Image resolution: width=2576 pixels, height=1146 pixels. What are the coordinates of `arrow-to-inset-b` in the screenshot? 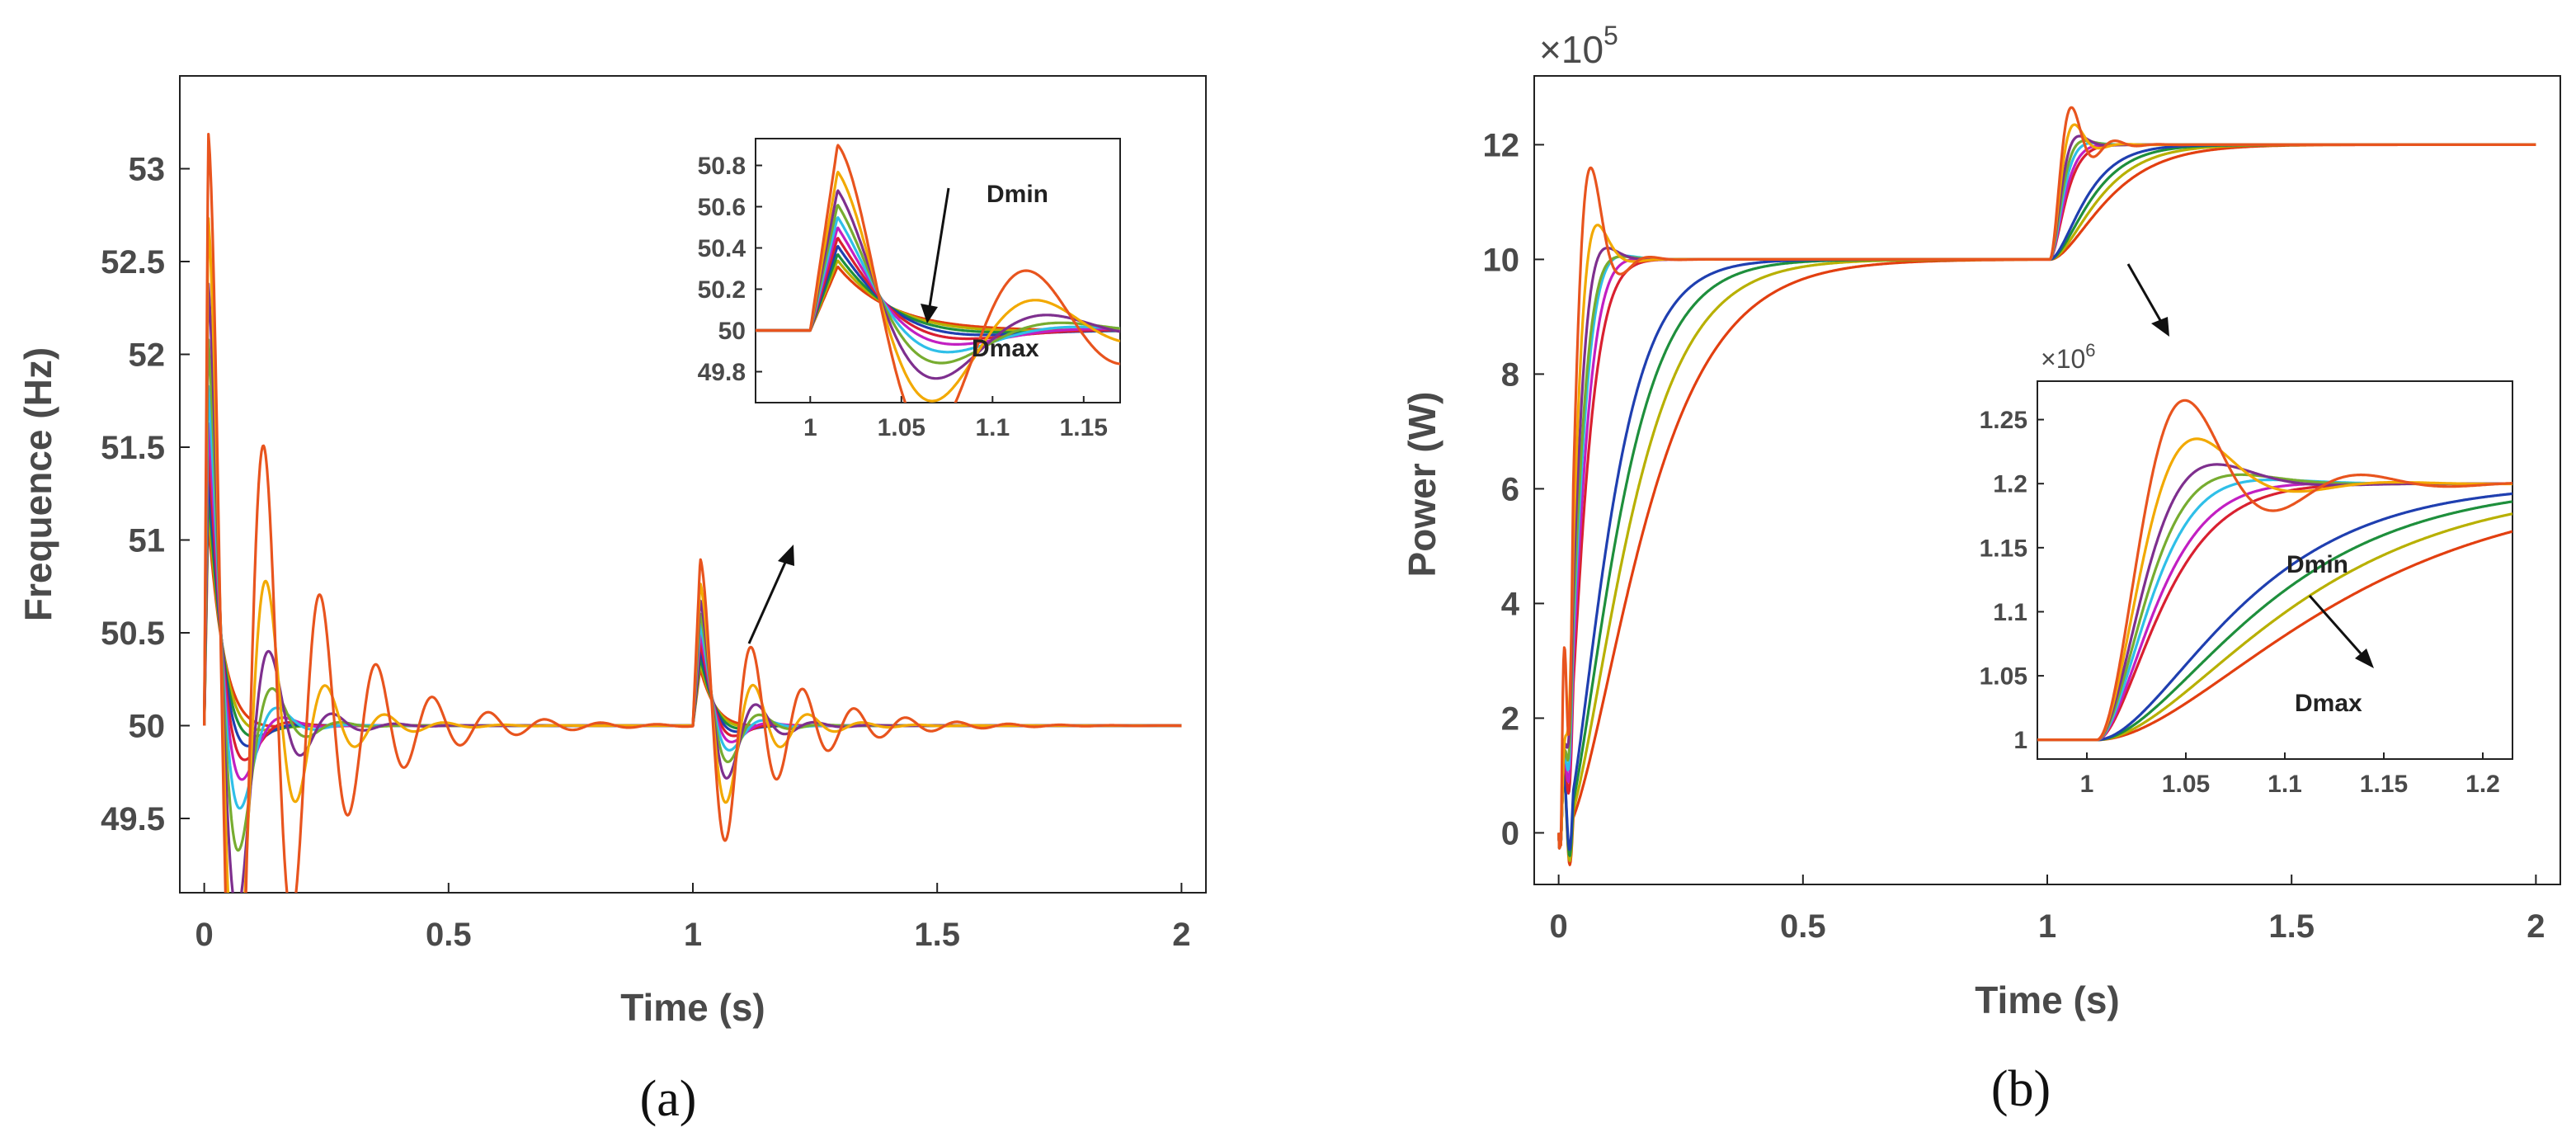 It's located at (2144, 293).